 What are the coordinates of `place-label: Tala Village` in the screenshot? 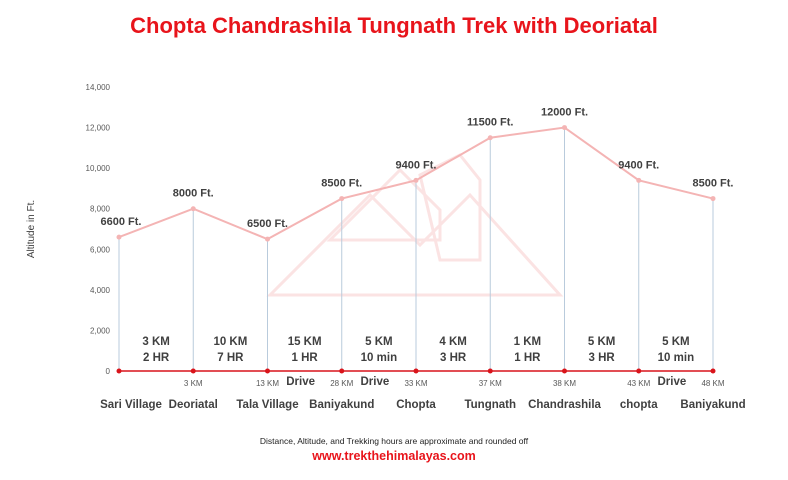 It's located at (267, 405).